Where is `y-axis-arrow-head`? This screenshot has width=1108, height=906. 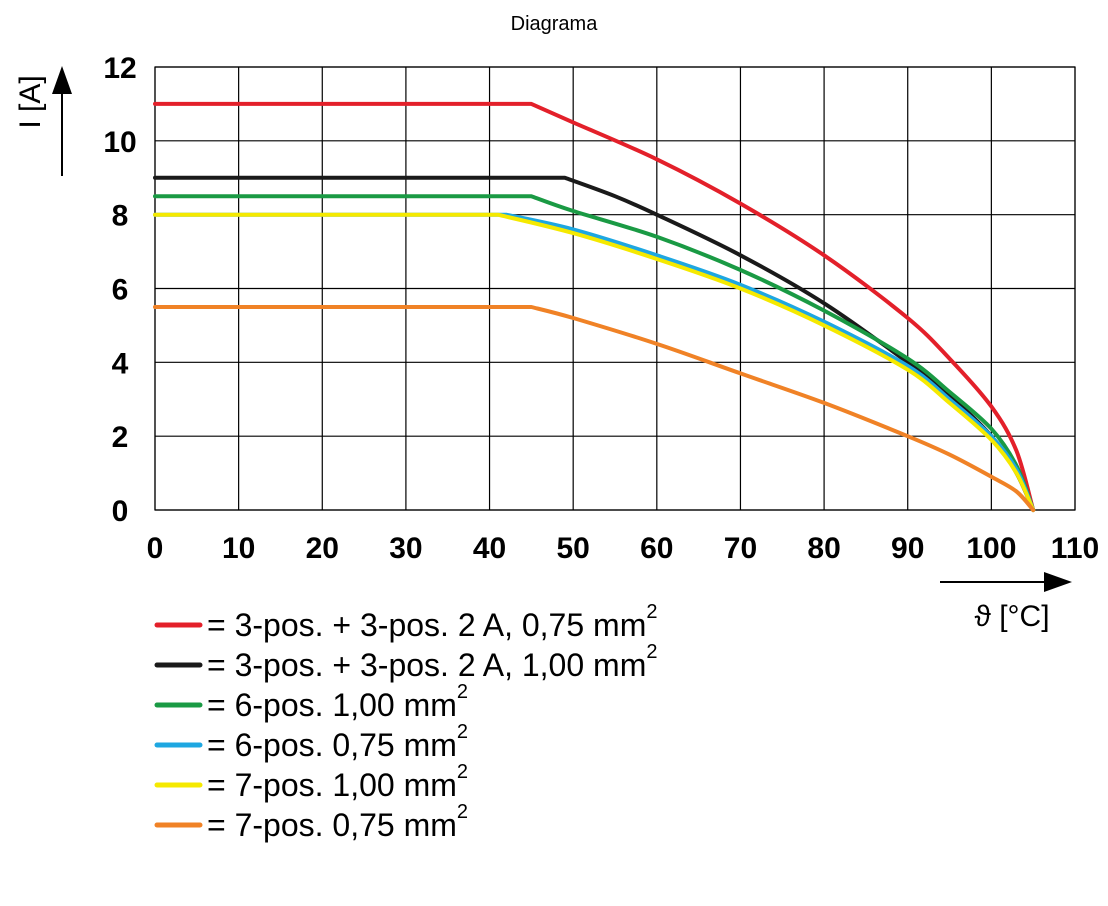
y-axis-arrow-head is located at coordinates (62, 80).